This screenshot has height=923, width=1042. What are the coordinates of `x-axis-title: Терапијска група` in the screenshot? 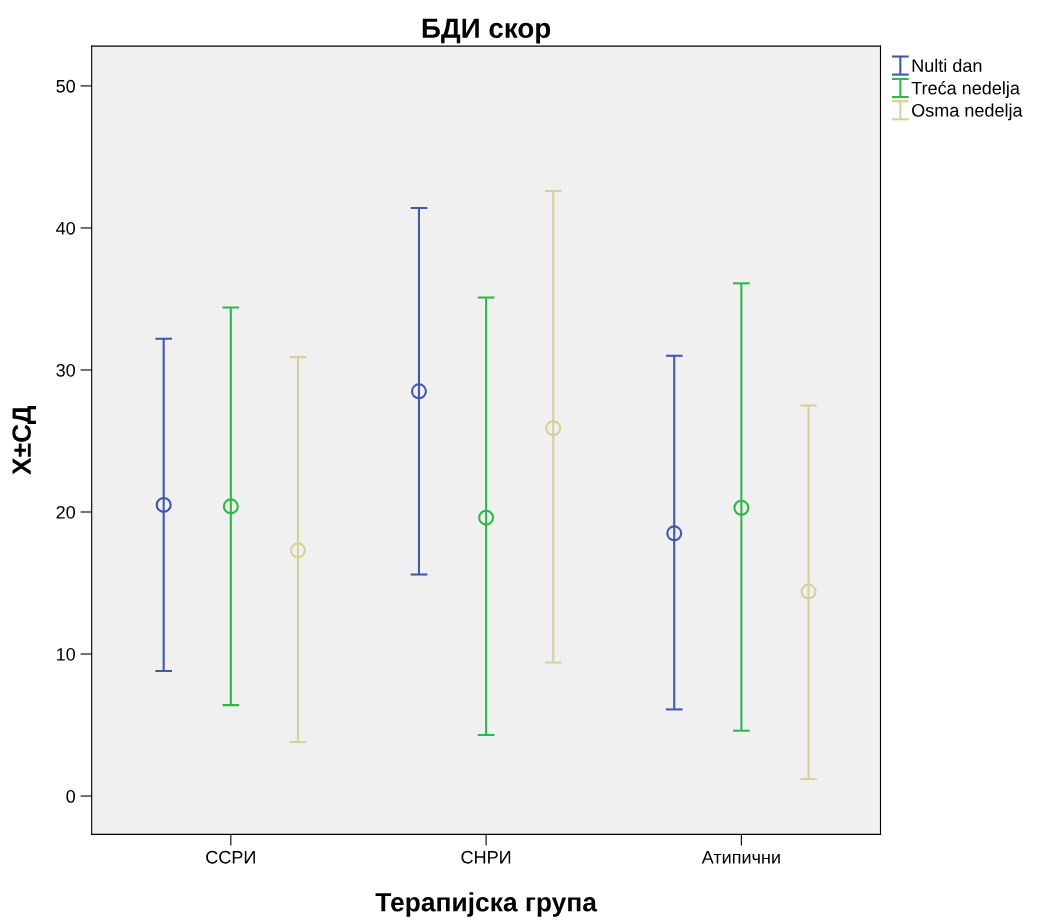 It's located at (486, 904).